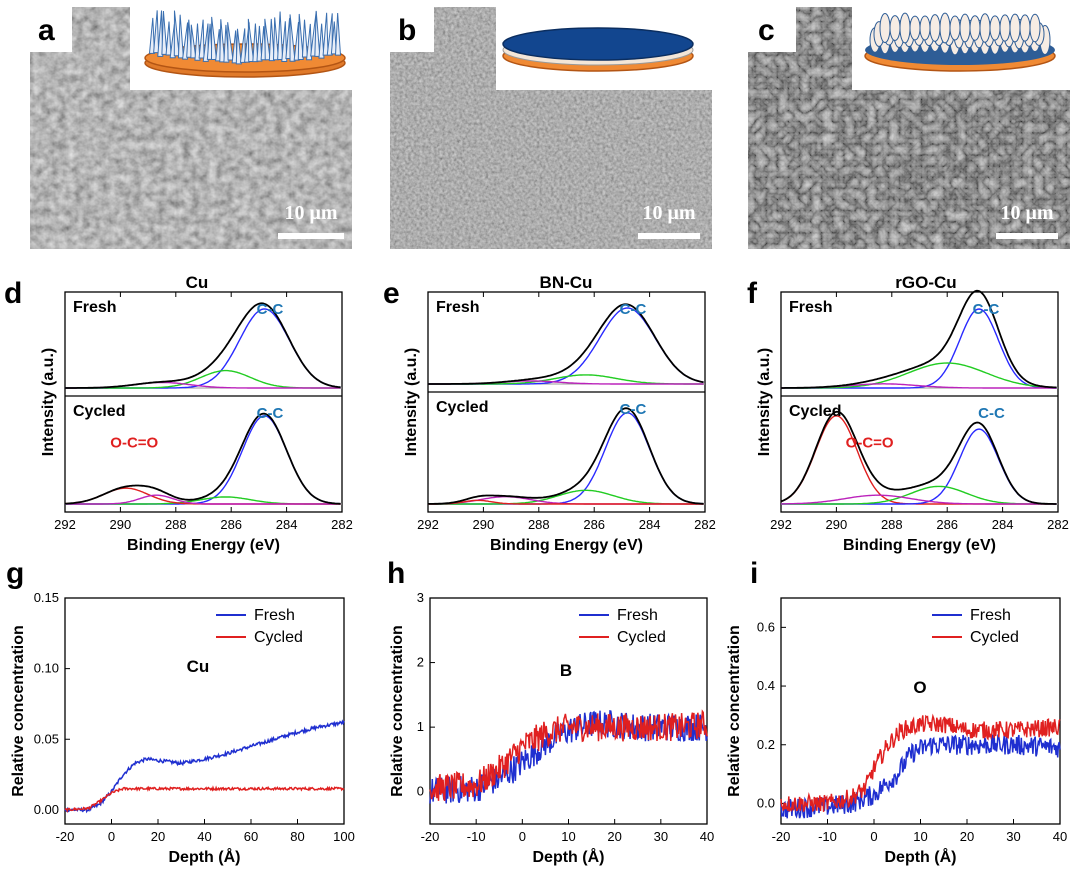  What do you see at coordinates (766, 802) in the screenshot?
I see `y-tick-label: 0.0` at bounding box center [766, 802].